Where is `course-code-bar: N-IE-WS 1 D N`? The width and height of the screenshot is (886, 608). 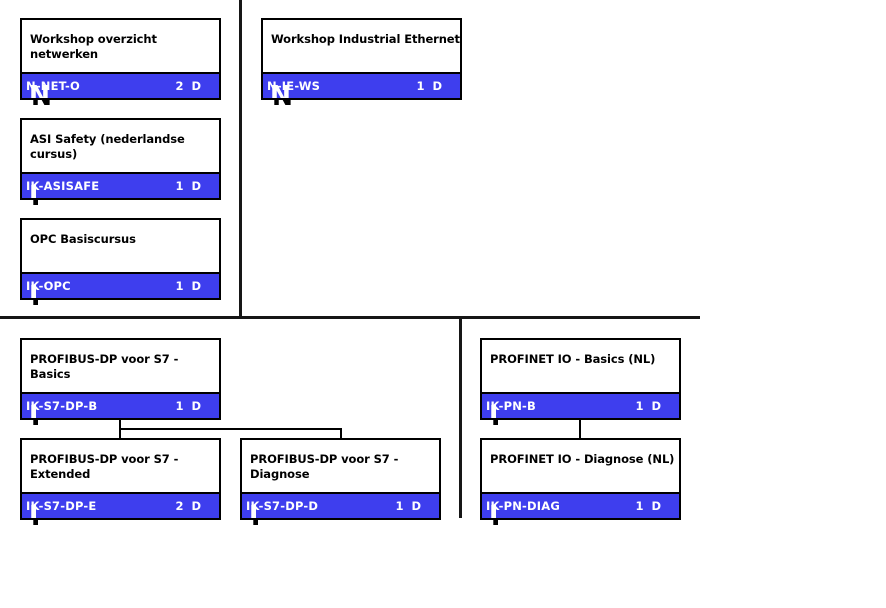
course-code-bar: N-IE-WS 1 D N is located at coordinates (361, 85).